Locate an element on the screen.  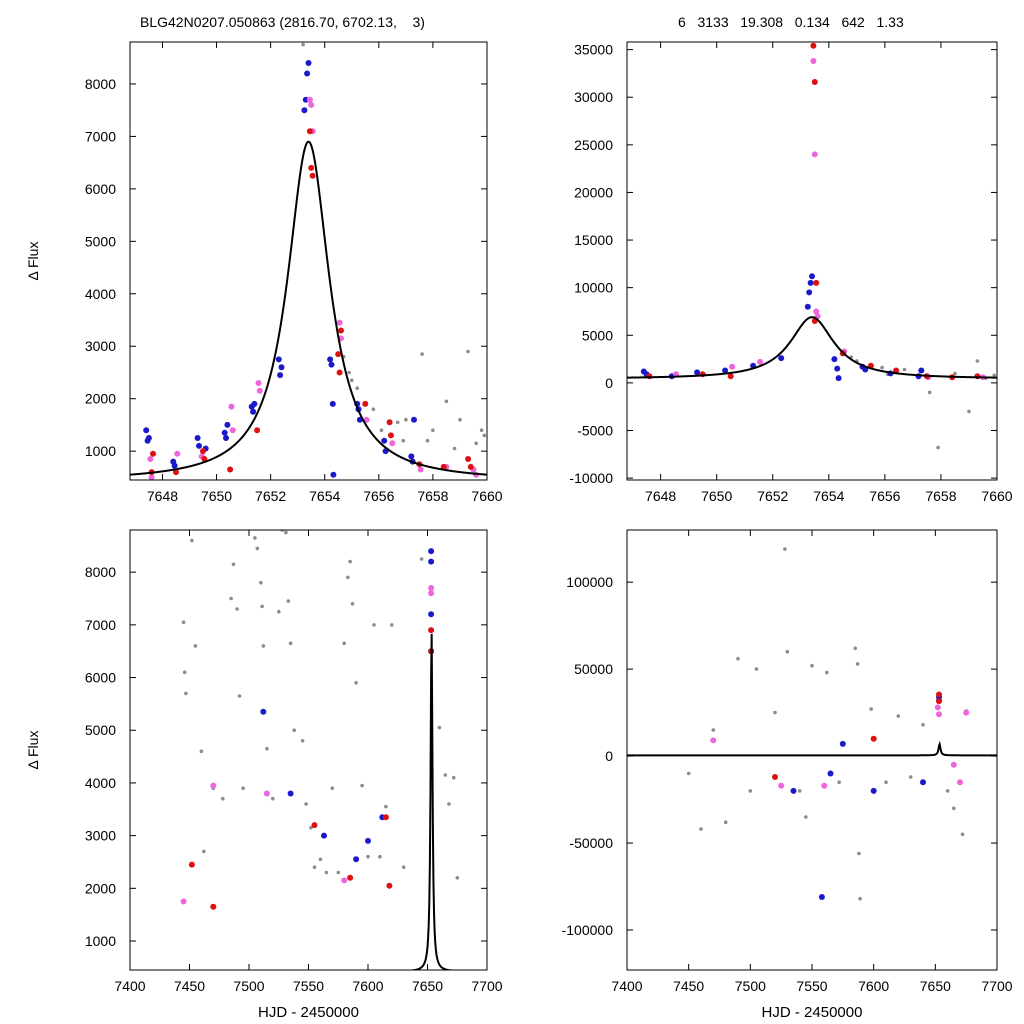
y-tick-label: 35000 is located at coordinates (593, 50).